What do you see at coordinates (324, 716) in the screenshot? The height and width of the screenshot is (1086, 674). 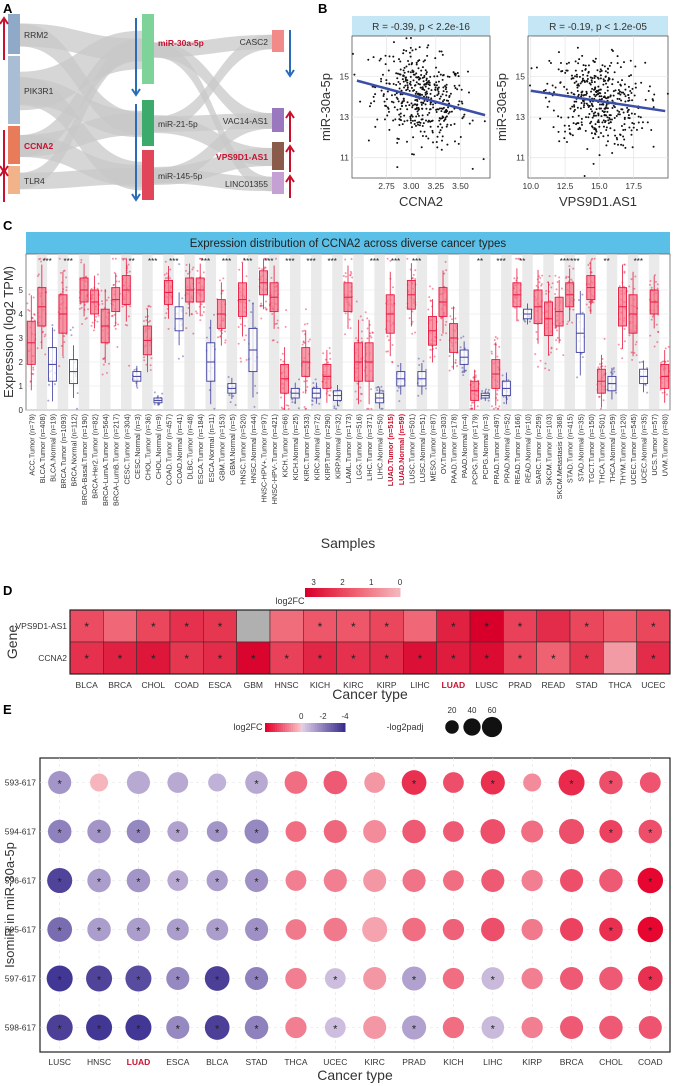 I see `legend-tick: -2` at bounding box center [324, 716].